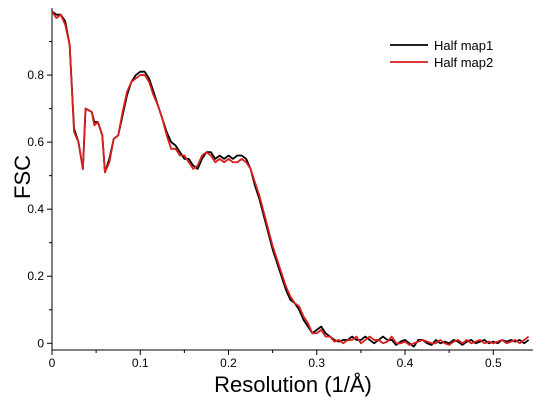 The image size is (533, 403). I want to click on y-tick-label: 0.2, so click(35, 276).